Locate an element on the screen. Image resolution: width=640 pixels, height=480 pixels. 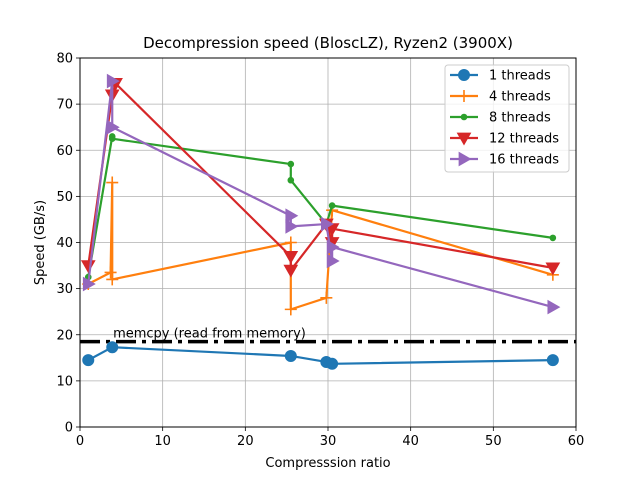
legend-entry: 12 threads is located at coordinates (504, 139).